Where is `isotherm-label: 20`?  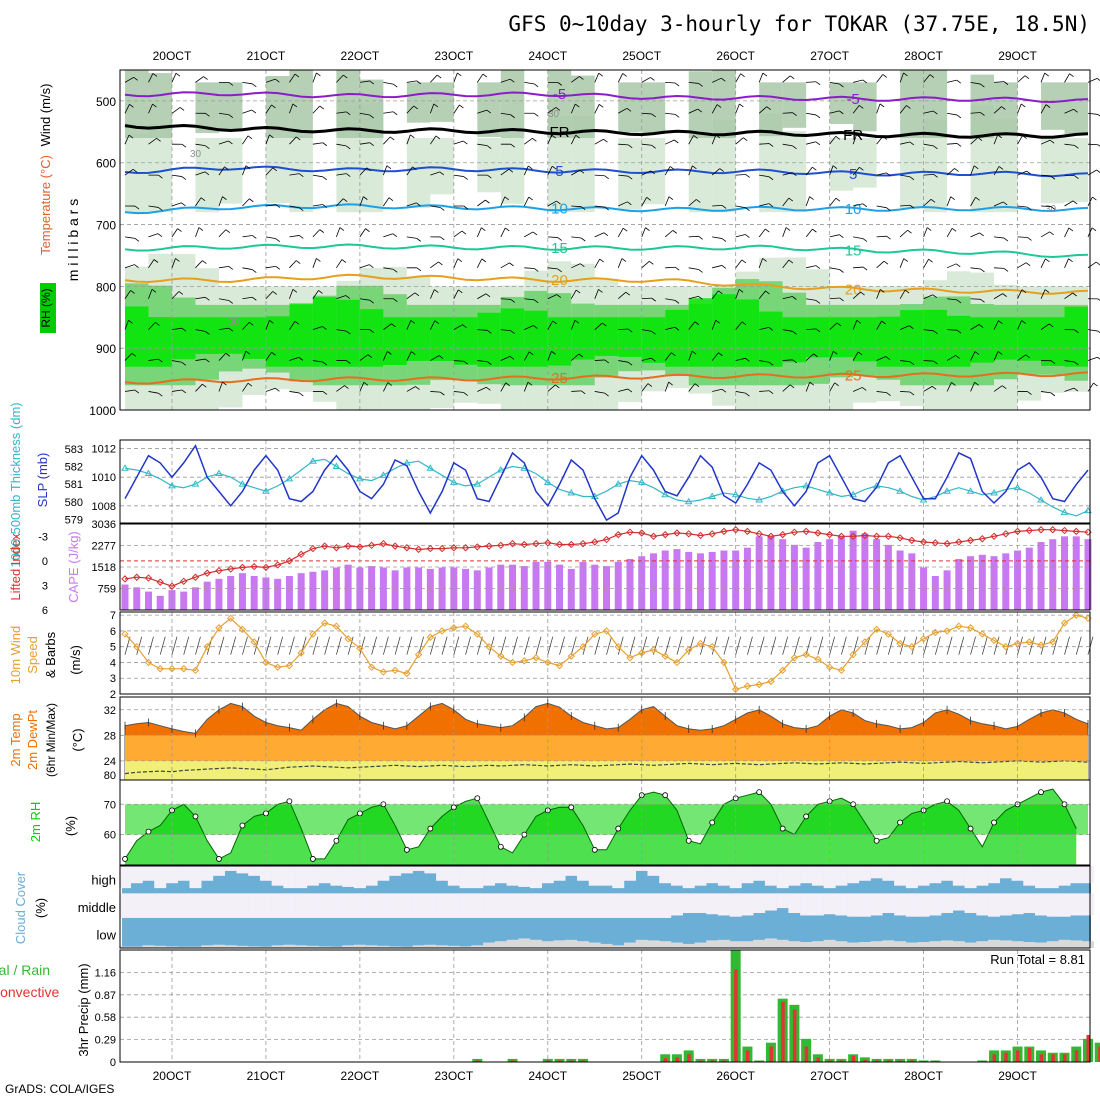
isotherm-label: 20 is located at coordinates (559, 280).